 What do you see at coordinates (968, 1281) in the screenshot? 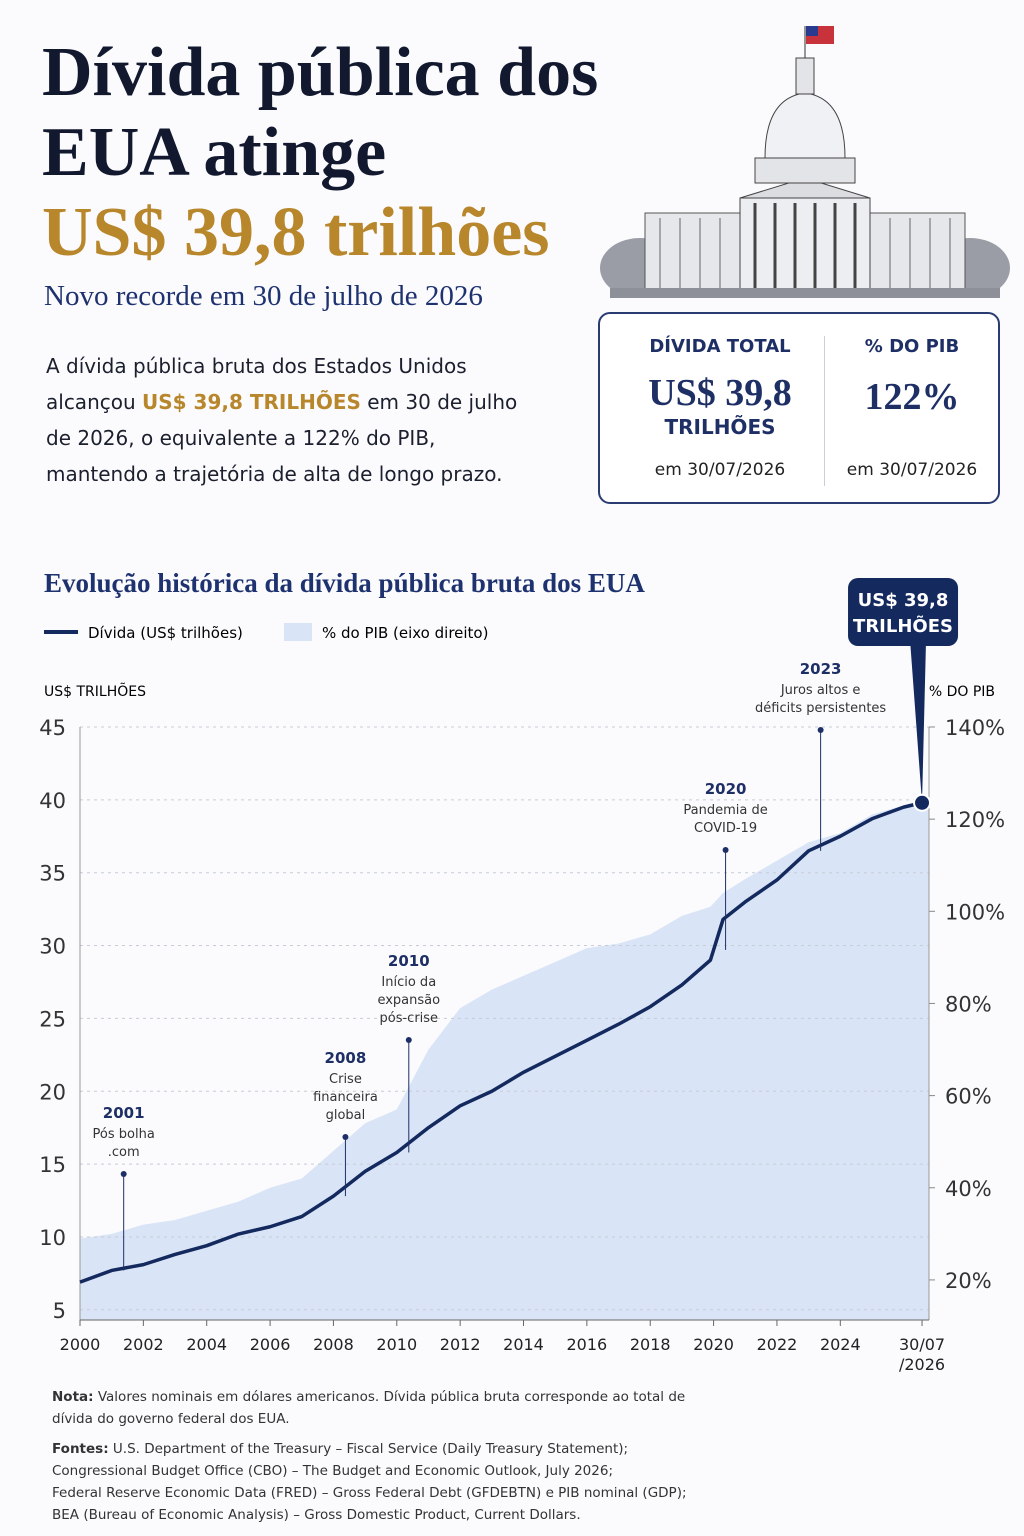
I see `y2-tick-label: 20%` at bounding box center [968, 1281].